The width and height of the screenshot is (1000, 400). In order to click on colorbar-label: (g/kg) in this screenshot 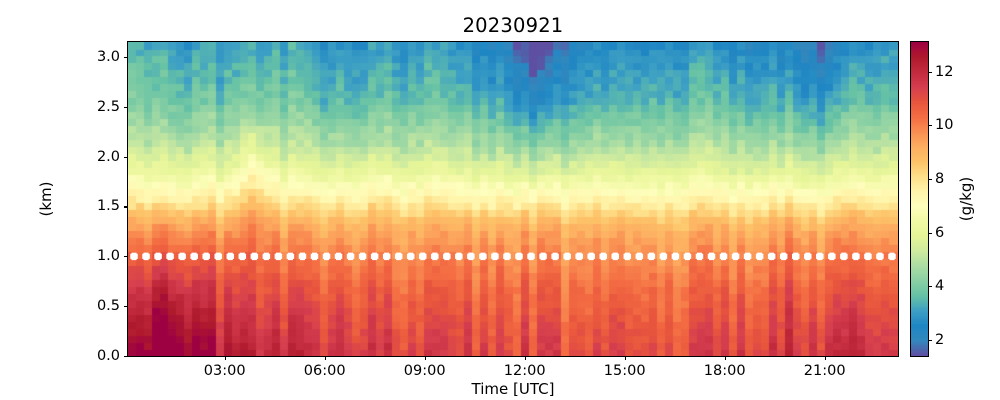, I will do `click(966, 199)`.